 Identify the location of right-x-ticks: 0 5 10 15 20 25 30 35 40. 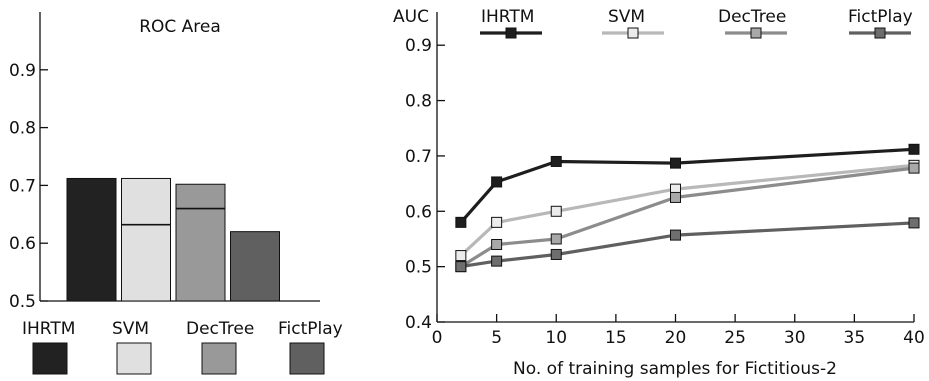
(678, 331).